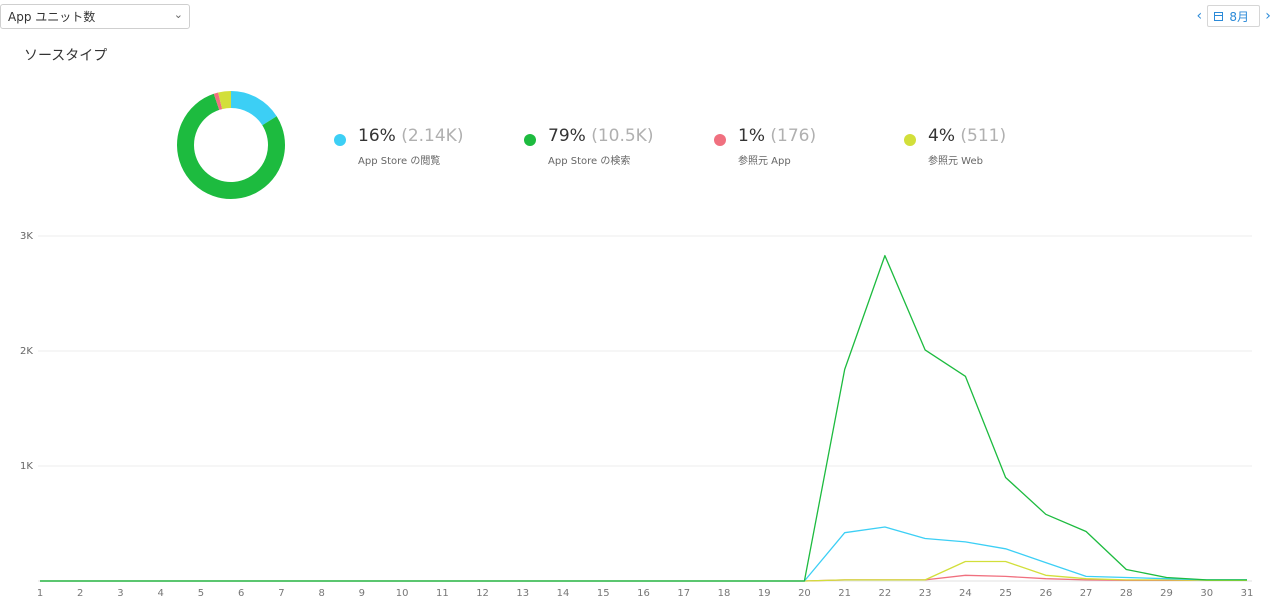 The image size is (1280, 608). What do you see at coordinates (52, 17) in the screenshot?
I see `metric-dropdown-label: App ユニット数` at bounding box center [52, 17].